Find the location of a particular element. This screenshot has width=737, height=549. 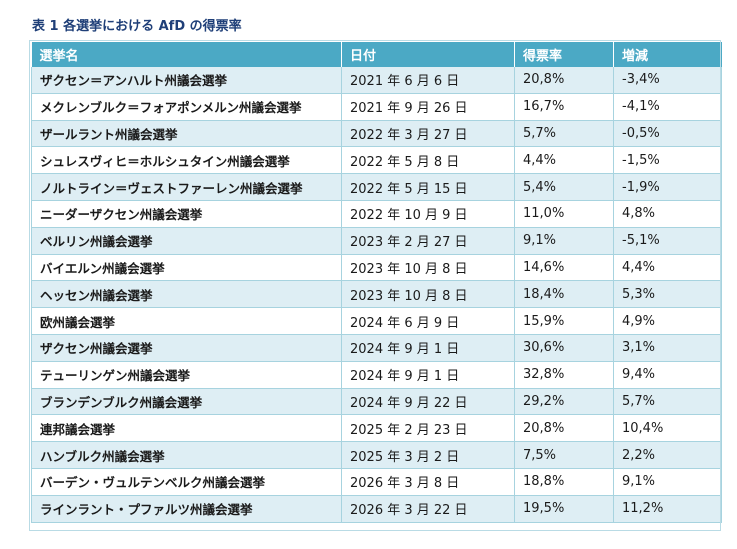

date-cell: 2024 年 9 月 22 日 is located at coordinates (428, 402).